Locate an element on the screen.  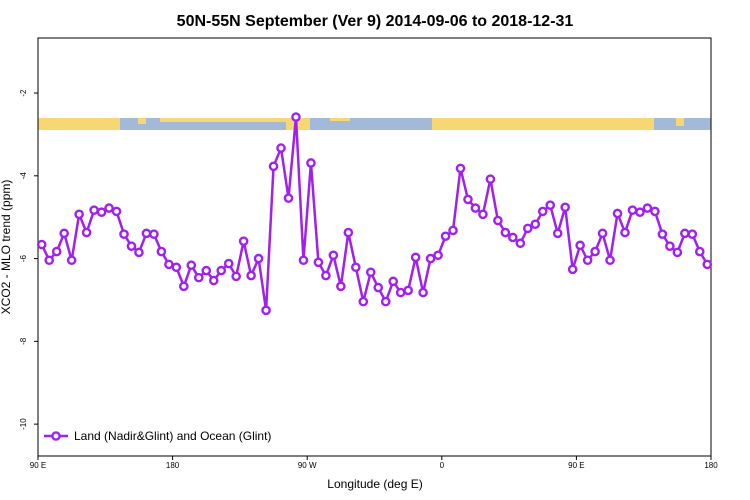
y-tick-label: -4 is located at coordinates (23, 176).